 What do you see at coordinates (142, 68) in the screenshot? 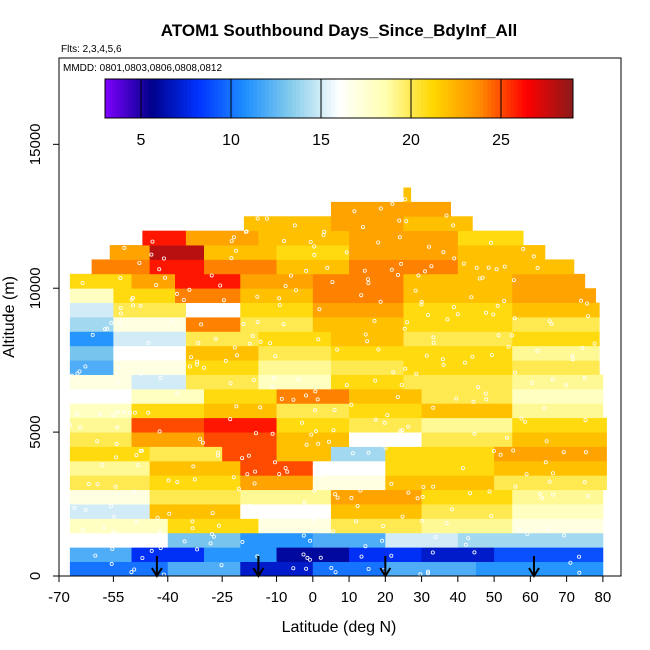
I see `dates-note: MMDD: 0801,0803,0806,0808,0812` at bounding box center [142, 68].